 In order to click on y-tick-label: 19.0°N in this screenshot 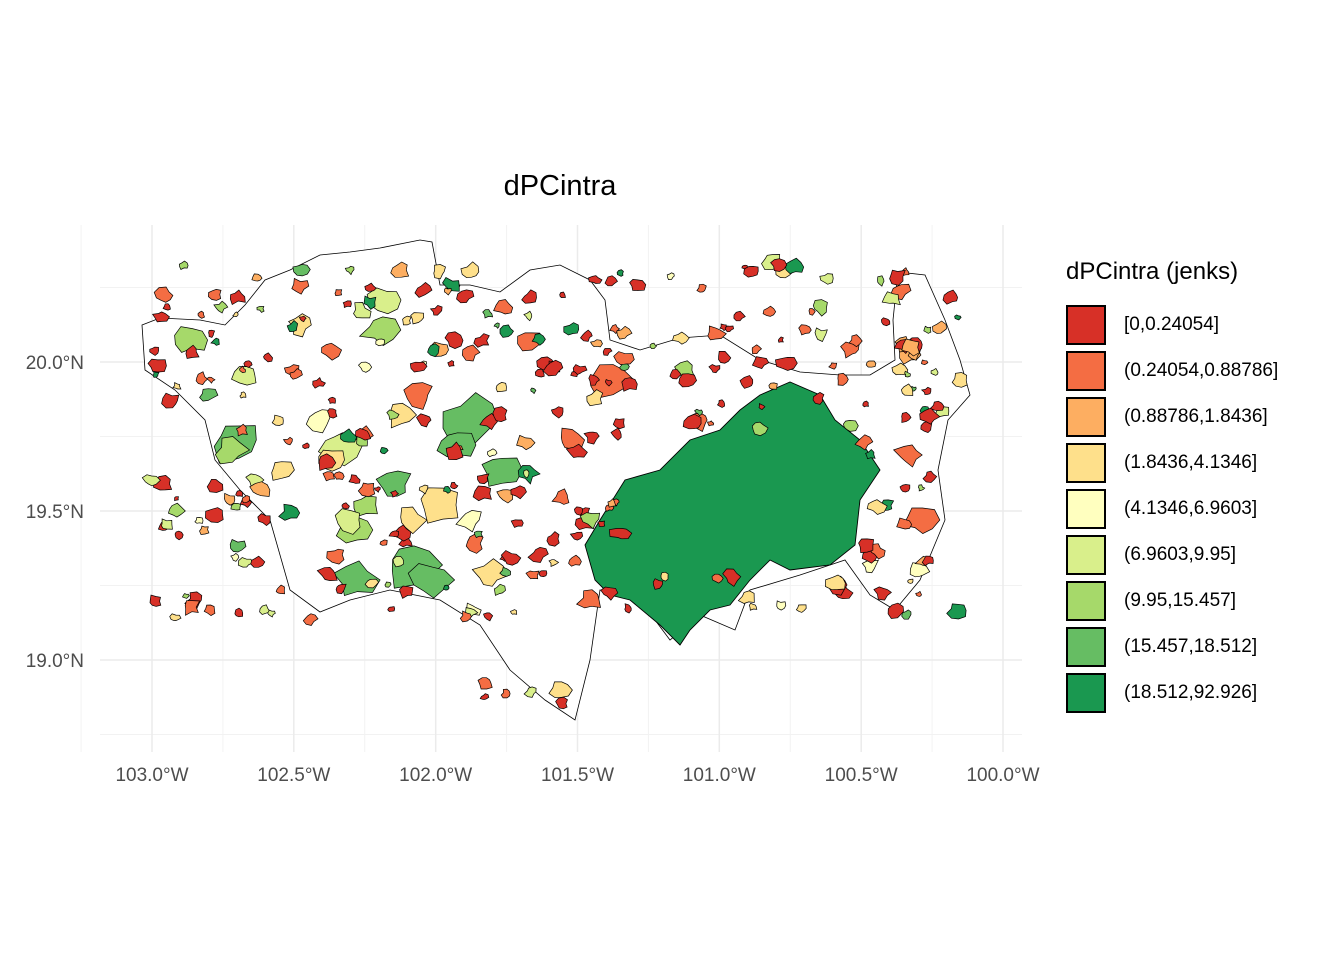, I will do `click(55, 661)`.